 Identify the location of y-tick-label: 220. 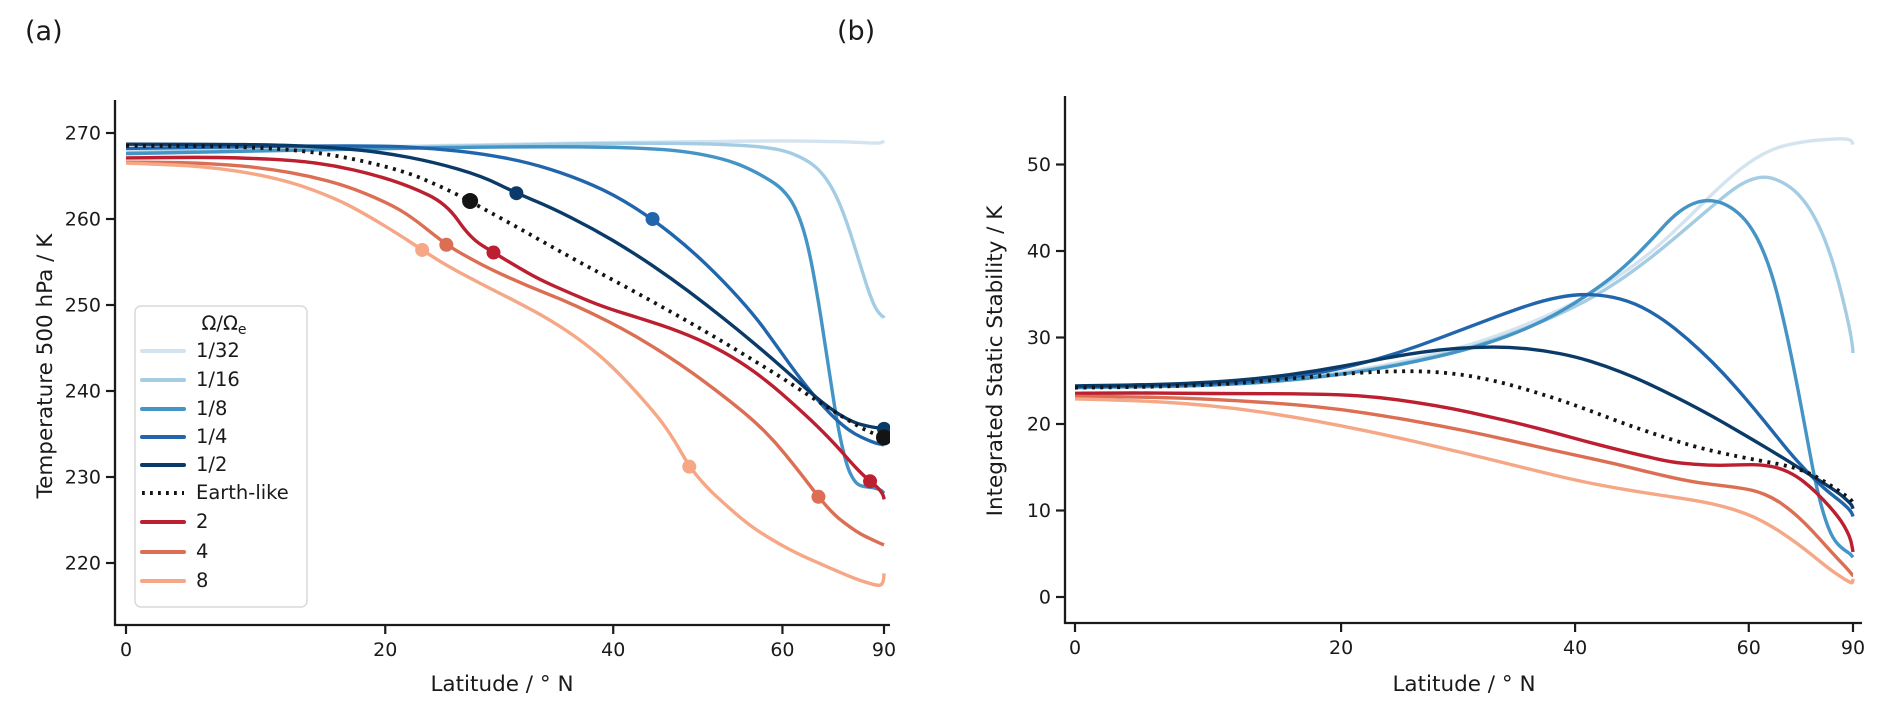
(83, 564).